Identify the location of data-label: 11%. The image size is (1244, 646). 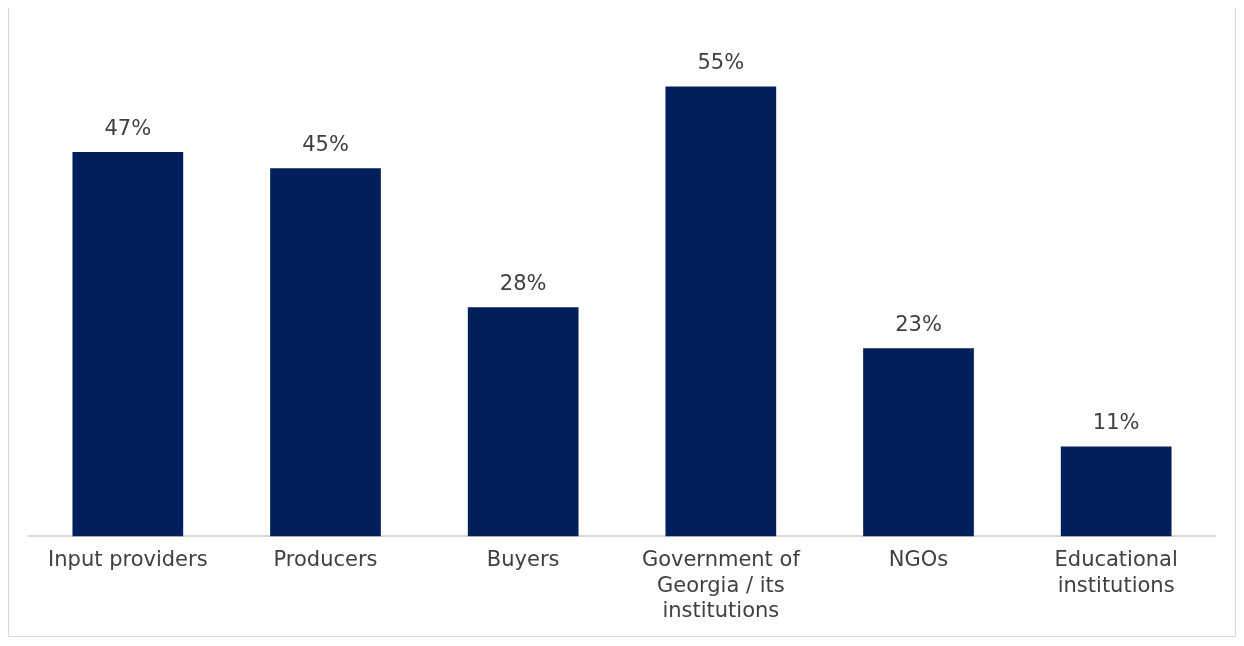
(1116, 422).